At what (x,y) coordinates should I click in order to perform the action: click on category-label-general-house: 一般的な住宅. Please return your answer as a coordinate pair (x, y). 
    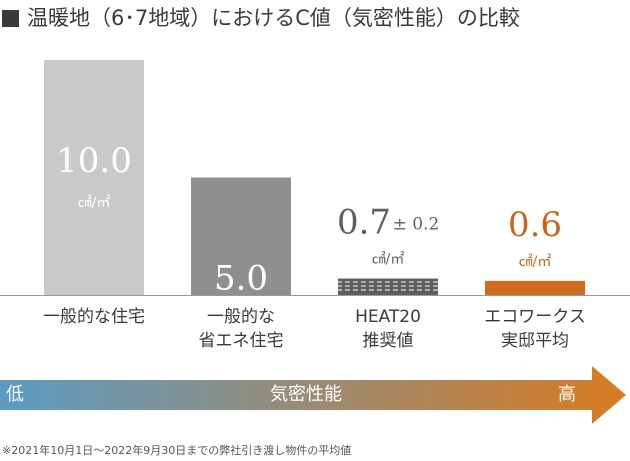
    Looking at the image, I should click on (94, 317).